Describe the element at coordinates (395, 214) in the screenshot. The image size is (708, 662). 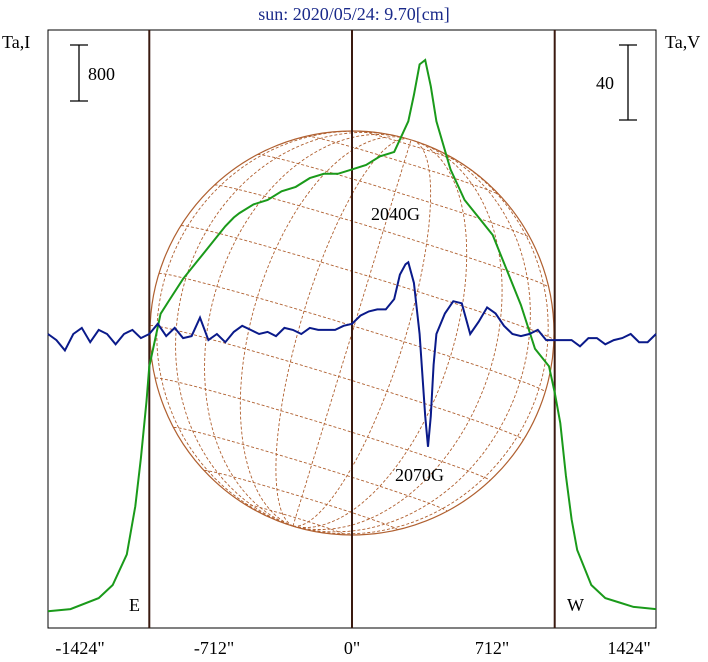
I see `annotation-2040g: 2040G` at that location.